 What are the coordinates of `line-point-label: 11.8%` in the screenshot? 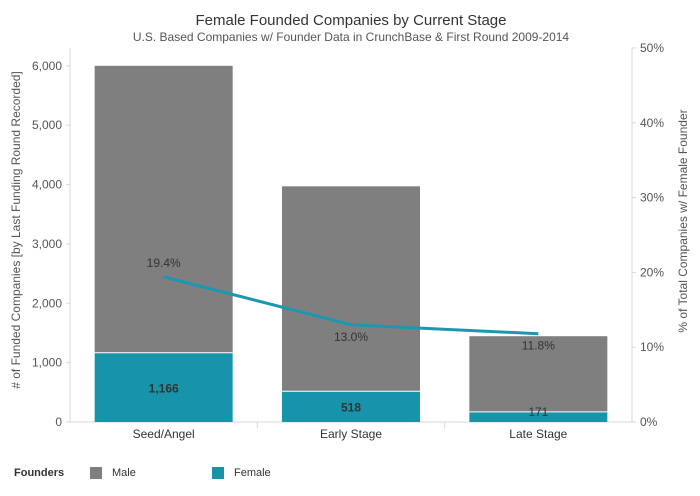 It's located at (538, 346).